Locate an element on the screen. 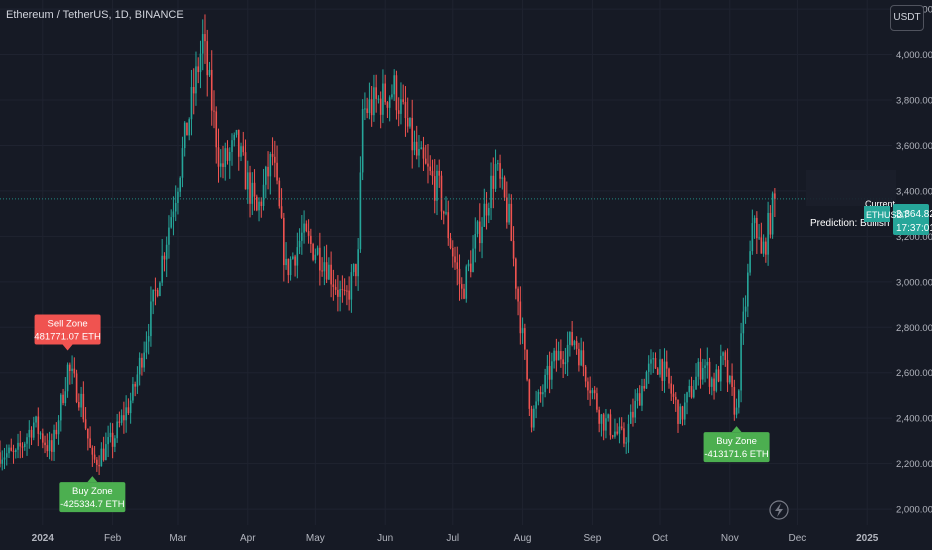 This screenshot has width=932, height=550. zone-pointer is located at coordinates (92, 479).